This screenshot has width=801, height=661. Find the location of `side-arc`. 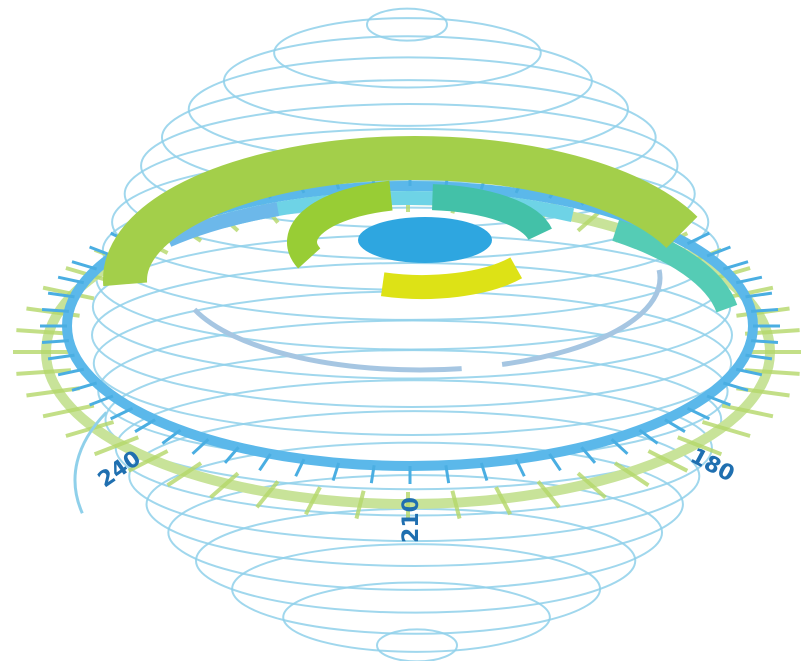

side-arc is located at coordinates (90, 462).